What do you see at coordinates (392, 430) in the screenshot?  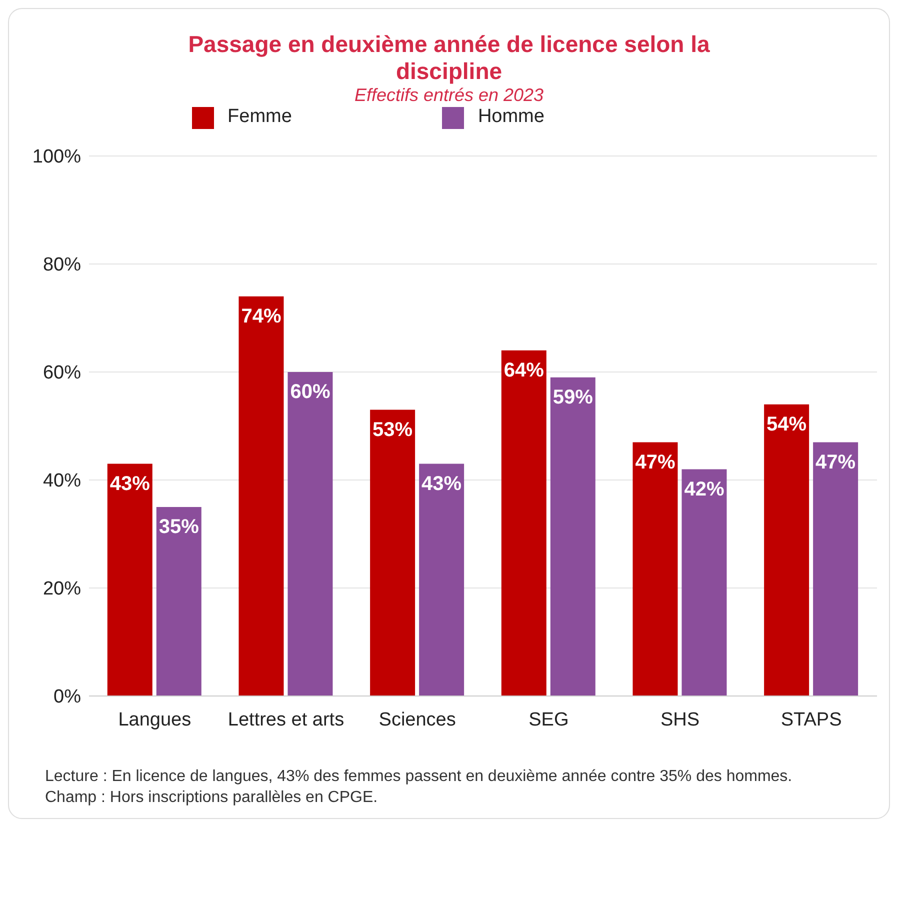 I see `data-label: 53%` at bounding box center [392, 430].